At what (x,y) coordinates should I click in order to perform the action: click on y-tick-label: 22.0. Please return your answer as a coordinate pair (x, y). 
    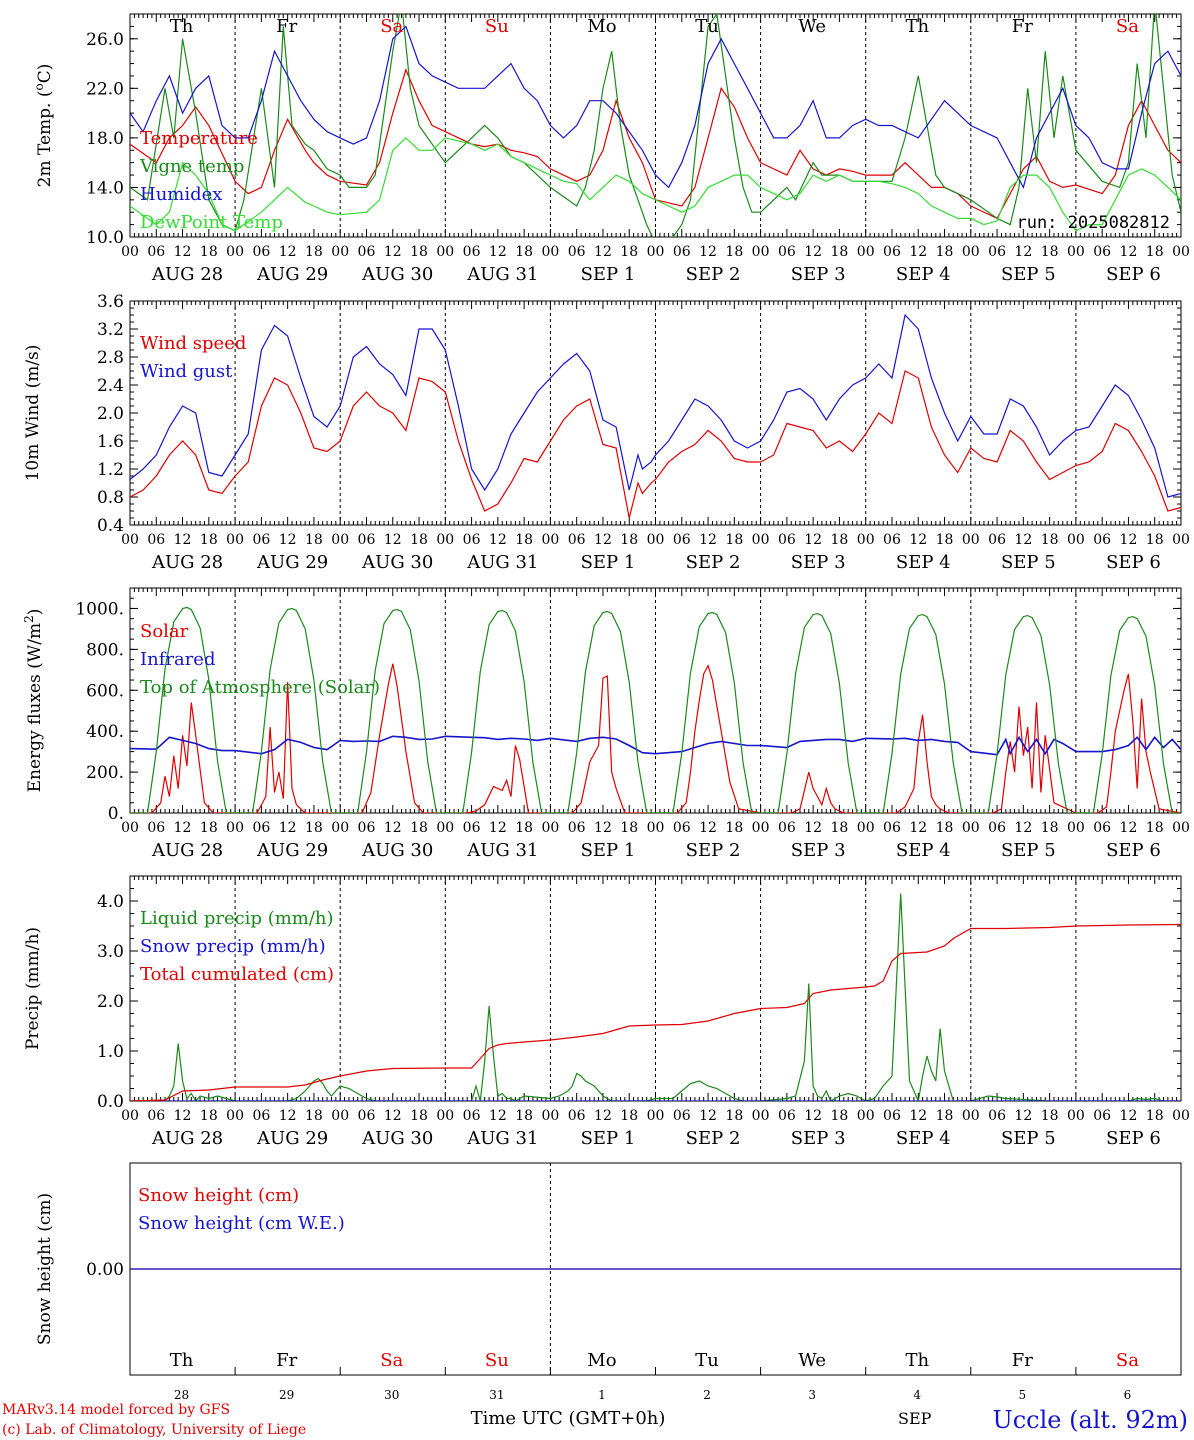
    Looking at the image, I should click on (105, 89).